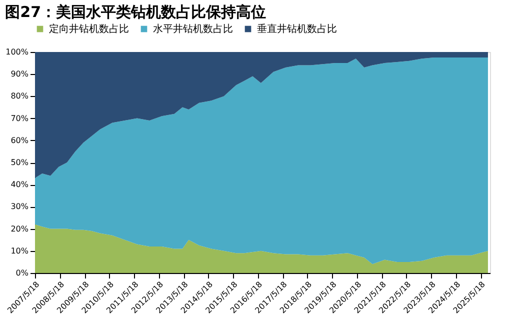  Describe the element at coordinates (19, 140) in the screenshot. I see `y-tick-label: 60%` at that location.